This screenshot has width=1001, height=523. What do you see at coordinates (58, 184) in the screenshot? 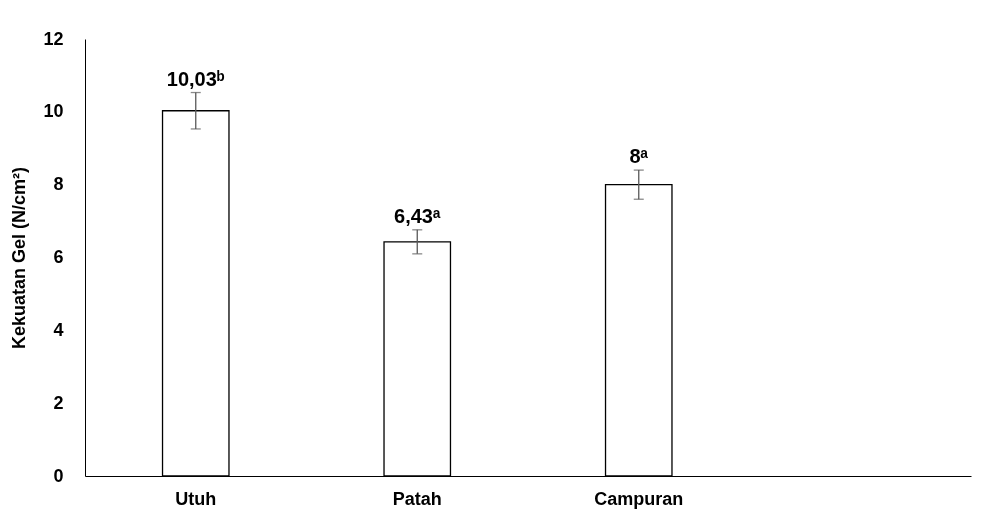
I see `y-tick-label: 8` at bounding box center [58, 184].